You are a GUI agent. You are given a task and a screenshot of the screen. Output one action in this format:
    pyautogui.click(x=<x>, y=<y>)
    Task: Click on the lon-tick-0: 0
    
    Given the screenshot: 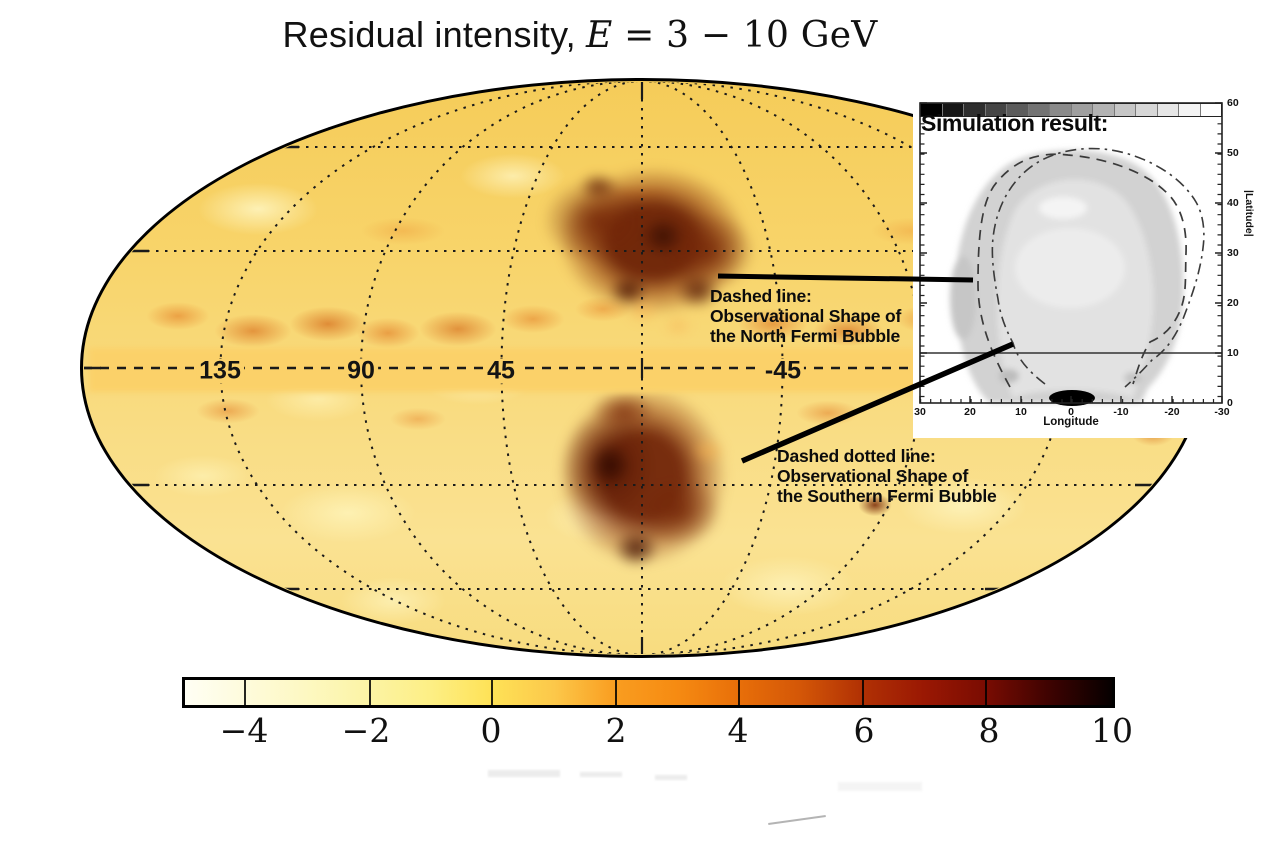 What is the action you would take?
    pyautogui.click(x=1071, y=412)
    